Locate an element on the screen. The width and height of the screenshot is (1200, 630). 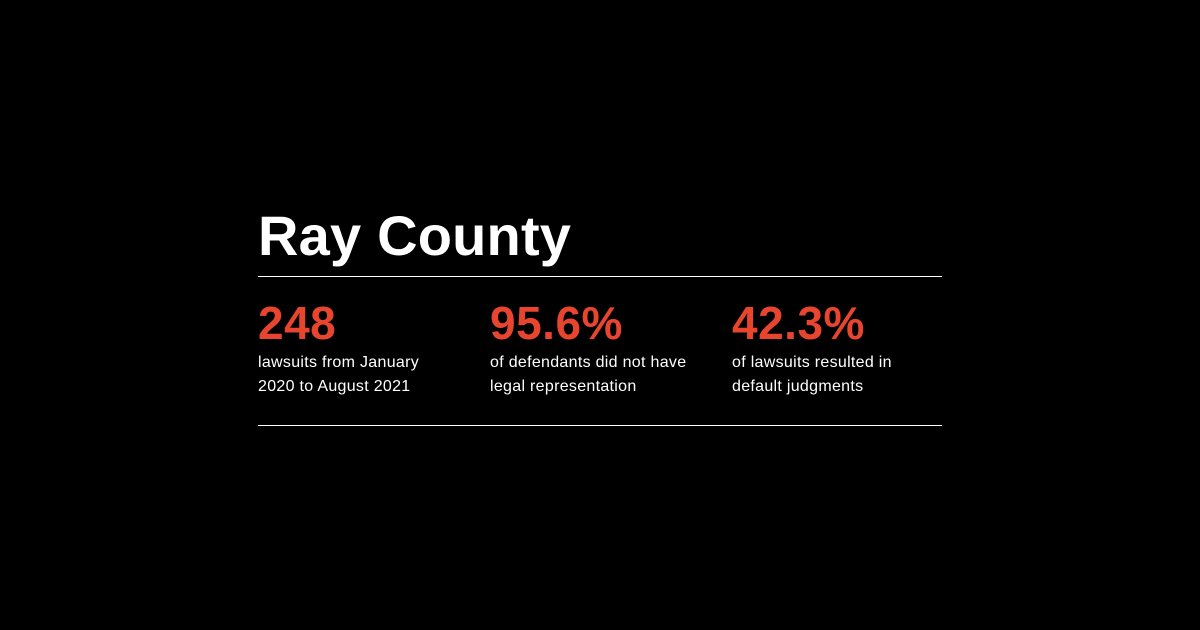
top-divider is located at coordinates (600, 276).